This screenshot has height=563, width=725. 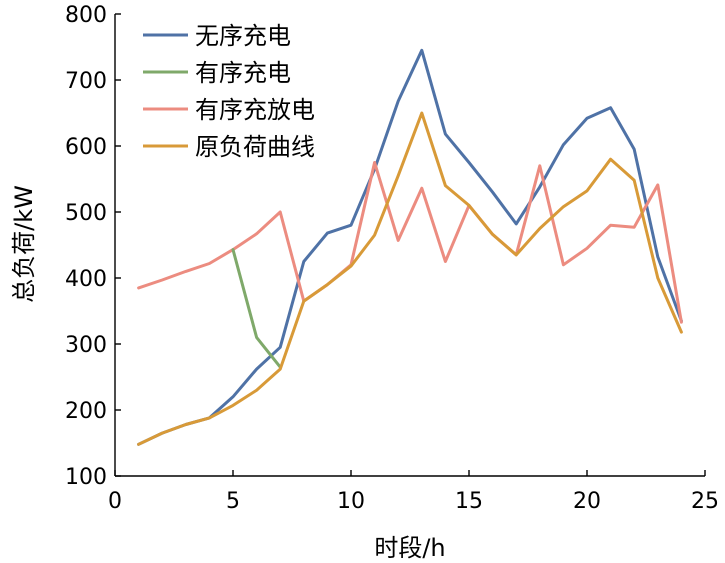 I want to click on legend-label: 原负荷曲线, so click(x=255, y=147).